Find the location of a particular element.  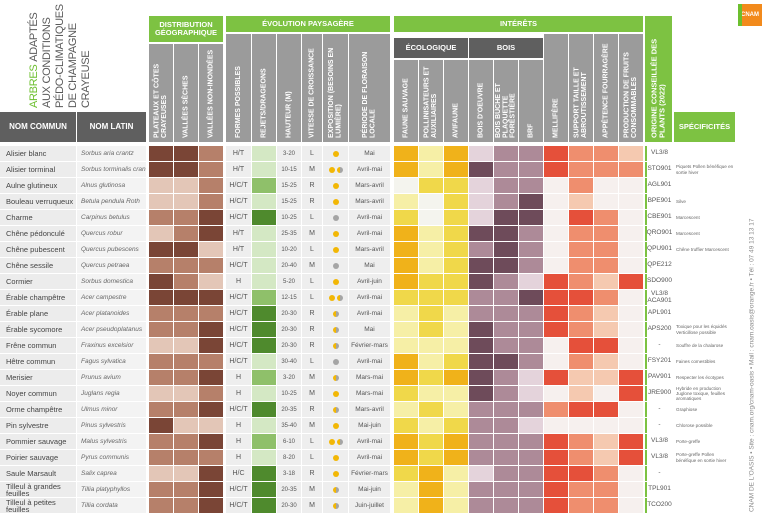

group-header: INTÉRÊTS is located at coordinates (518, 24).